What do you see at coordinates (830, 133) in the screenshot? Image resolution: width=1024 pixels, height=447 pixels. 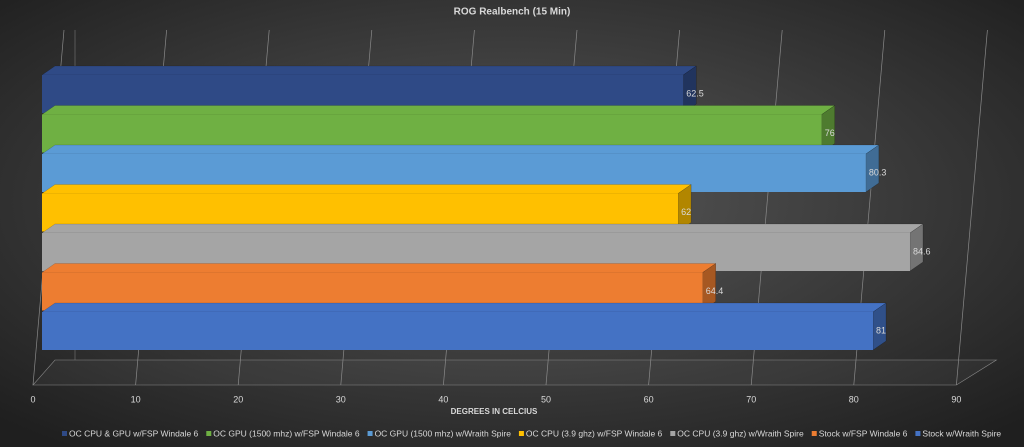 I see `value-label: 76` at bounding box center [830, 133].